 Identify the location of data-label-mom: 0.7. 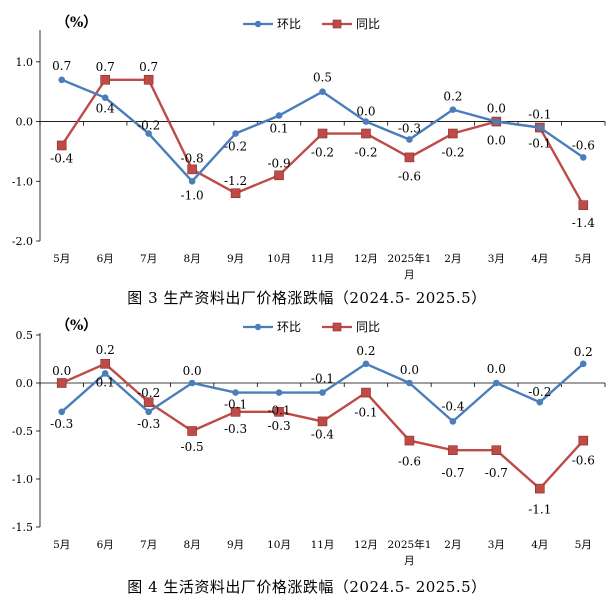
(61, 66).